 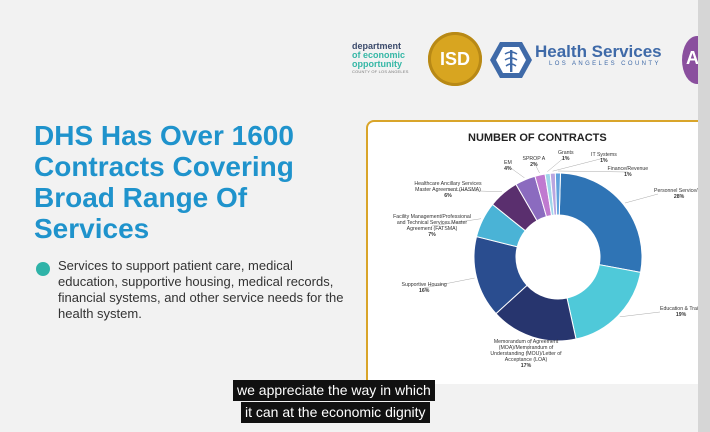 I want to click on slice-label-name: Grants, so click(x=566, y=153).